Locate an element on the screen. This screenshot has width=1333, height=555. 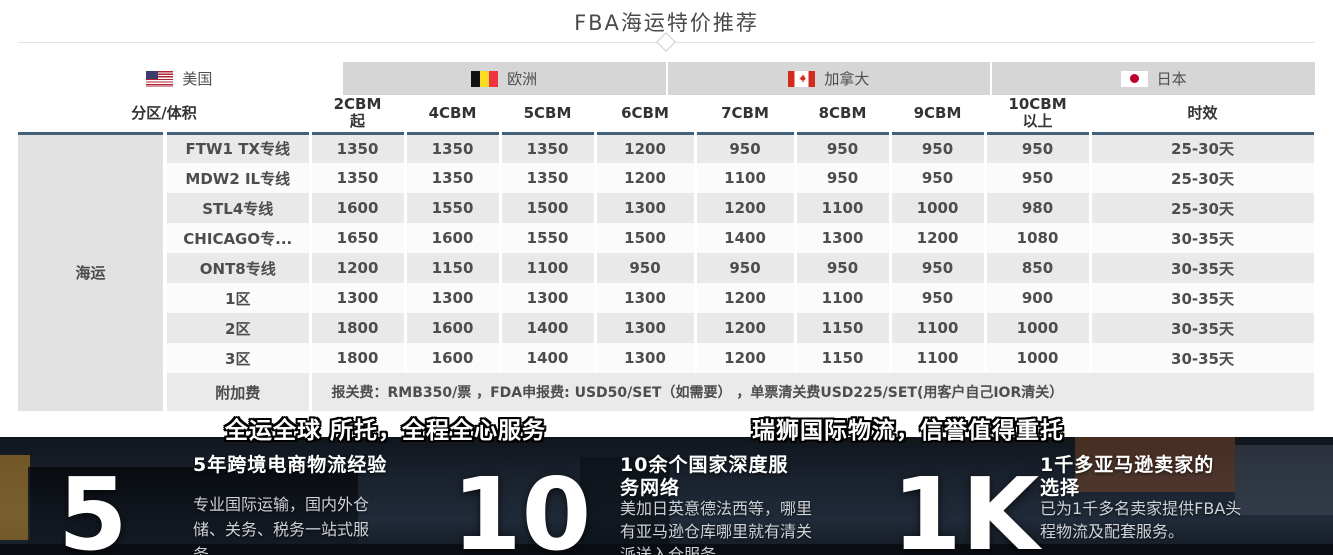
page-title: FBA海运特价推荐 is located at coordinates (666, 23).